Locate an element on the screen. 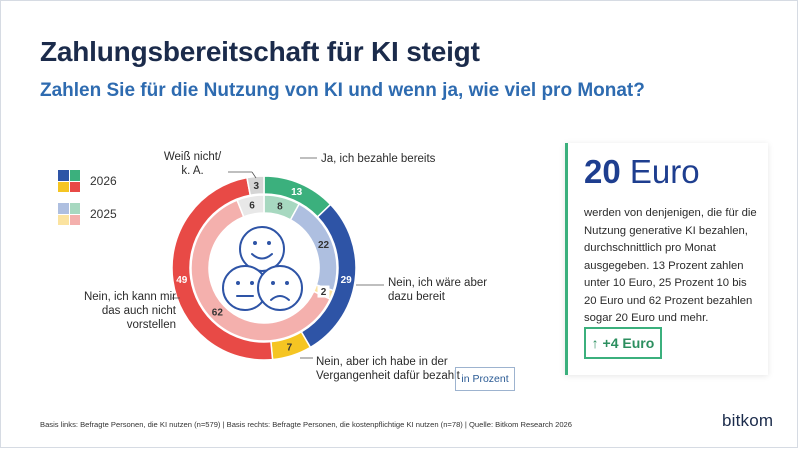 This screenshot has height=450, width=800. leader-line-weiss-nicht-tail is located at coordinates (254, 175).